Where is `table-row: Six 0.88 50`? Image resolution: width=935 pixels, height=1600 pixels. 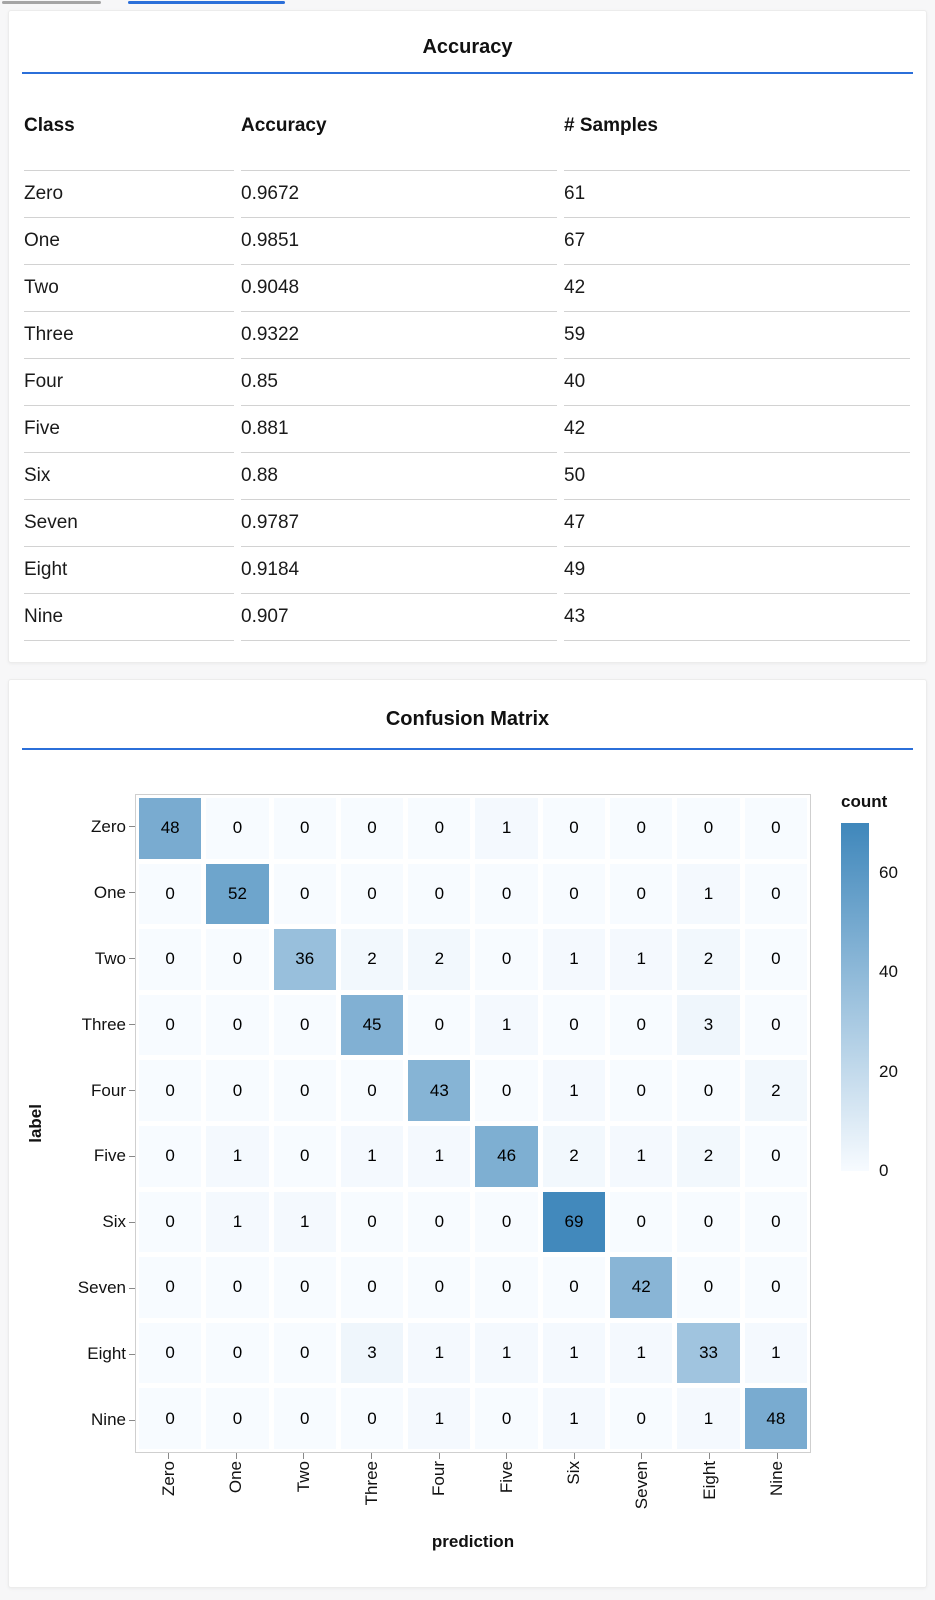 table-row: Six 0.88 50 is located at coordinates (467, 475).